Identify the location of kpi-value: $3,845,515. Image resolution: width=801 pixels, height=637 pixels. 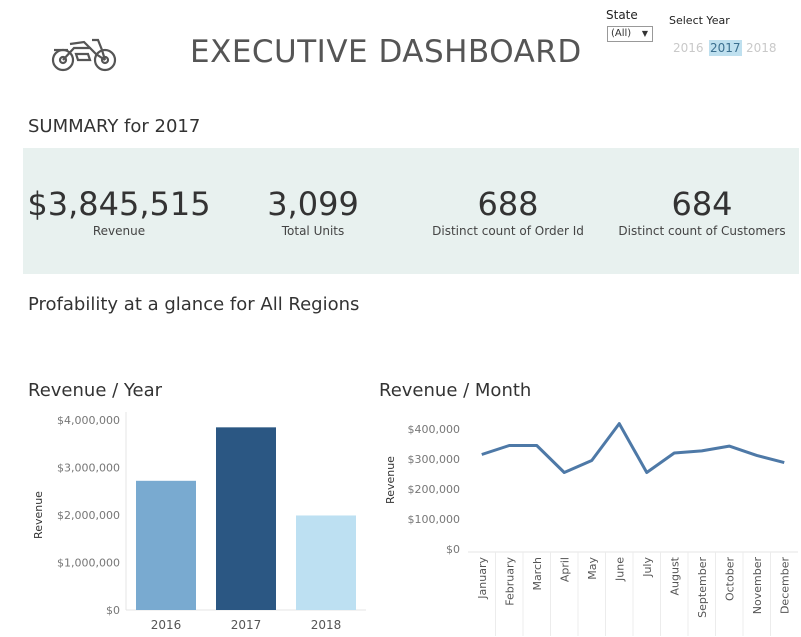
(119, 204).